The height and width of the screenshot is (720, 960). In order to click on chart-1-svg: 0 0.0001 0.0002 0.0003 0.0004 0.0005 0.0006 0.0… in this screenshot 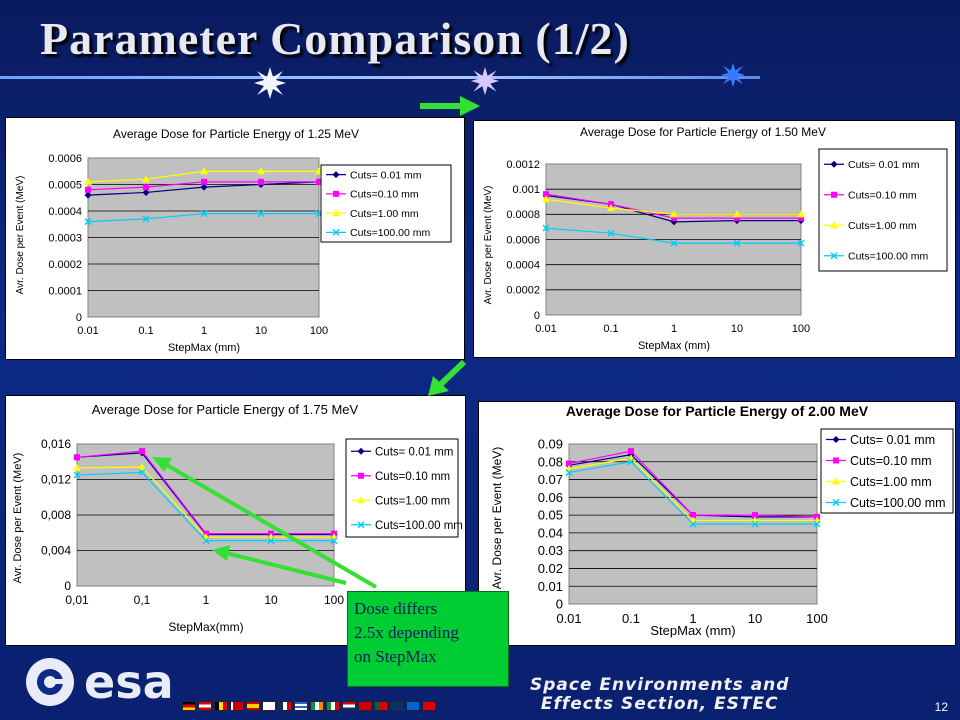, I will do `click(233, 240)`.